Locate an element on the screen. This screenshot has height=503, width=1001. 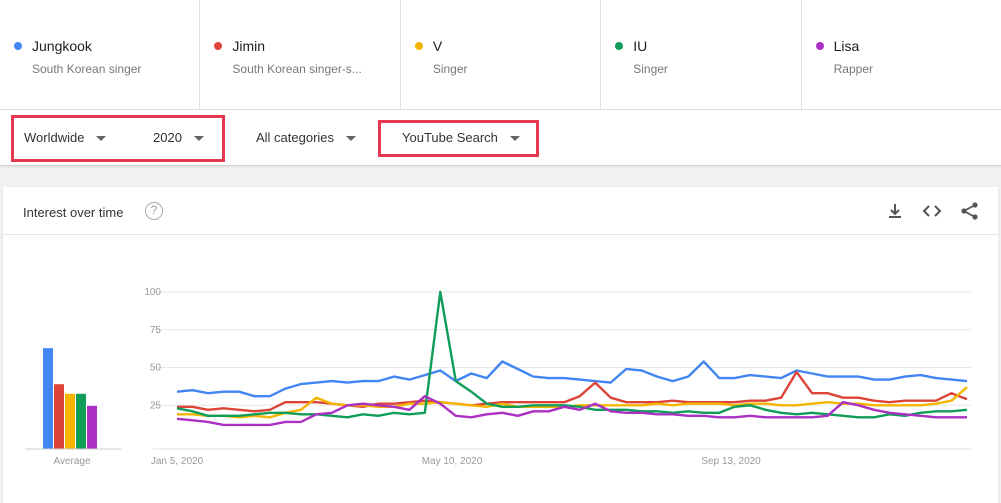
term-name: V is located at coordinates (437, 46).